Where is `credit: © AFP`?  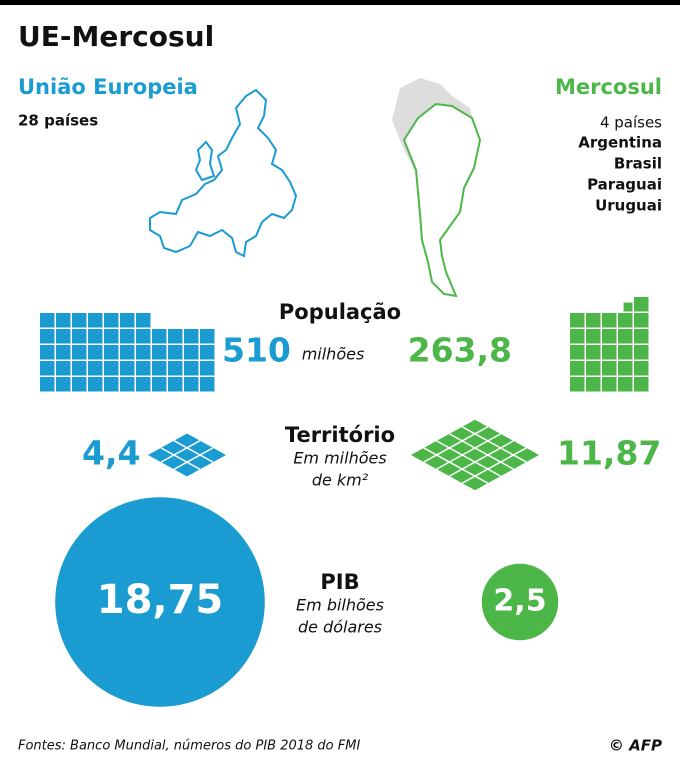 credit: © AFP is located at coordinates (635, 746).